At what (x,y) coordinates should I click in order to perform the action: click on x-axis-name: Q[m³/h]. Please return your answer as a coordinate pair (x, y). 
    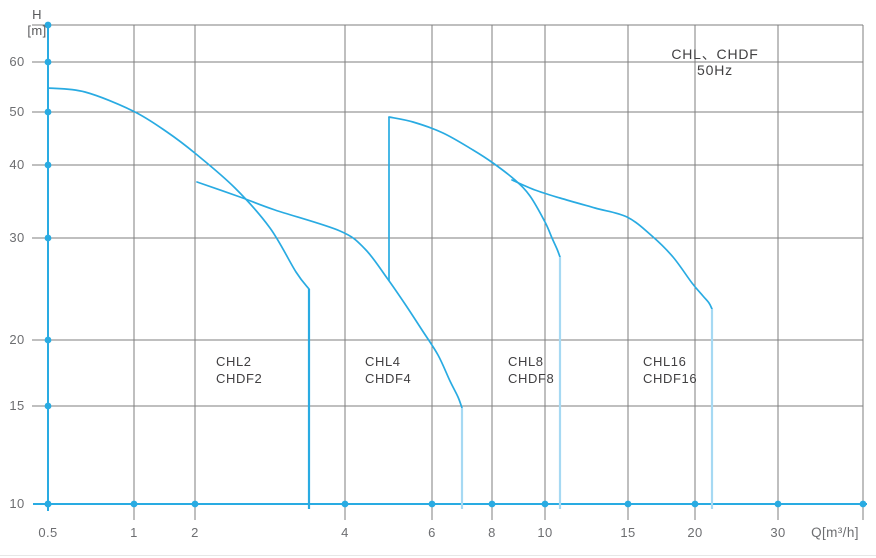
    Looking at the image, I should click on (835, 532).